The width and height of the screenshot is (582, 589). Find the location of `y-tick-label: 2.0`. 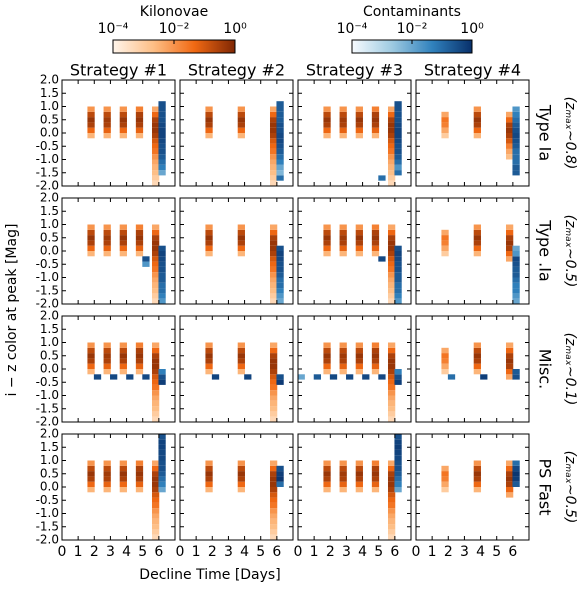

y-tick-label: 2.0 is located at coordinates (49, 434).